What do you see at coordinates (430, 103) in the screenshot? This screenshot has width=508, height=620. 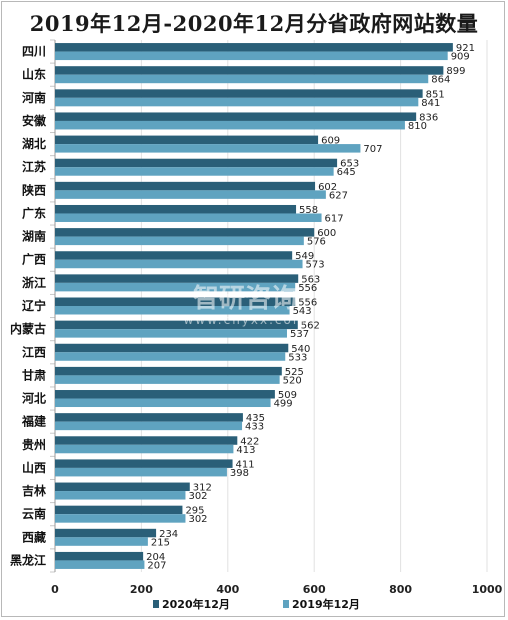 I see `value-label: 841` at bounding box center [430, 103].